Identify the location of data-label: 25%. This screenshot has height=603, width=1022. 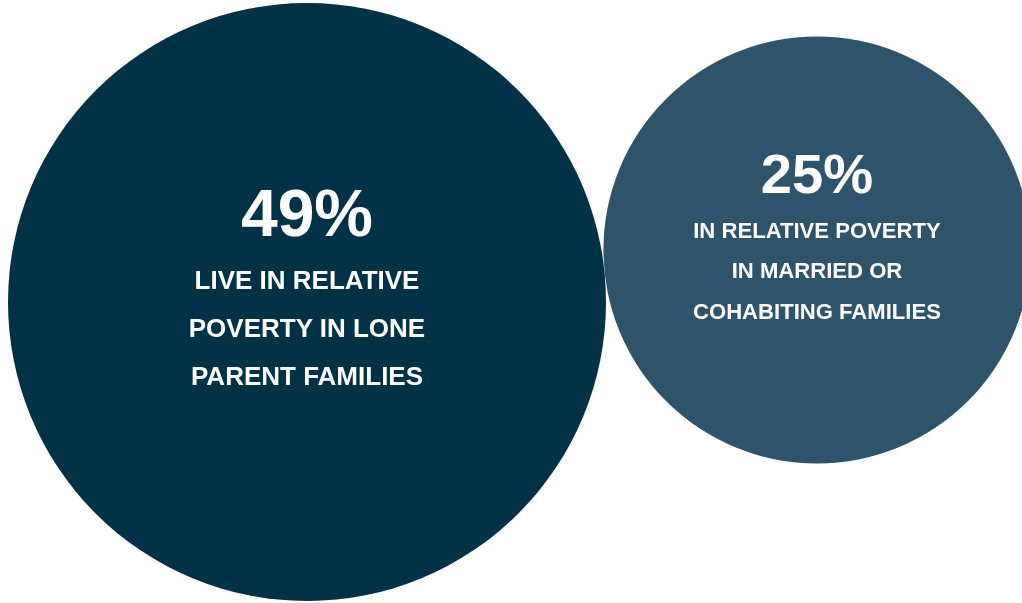
(817, 173).